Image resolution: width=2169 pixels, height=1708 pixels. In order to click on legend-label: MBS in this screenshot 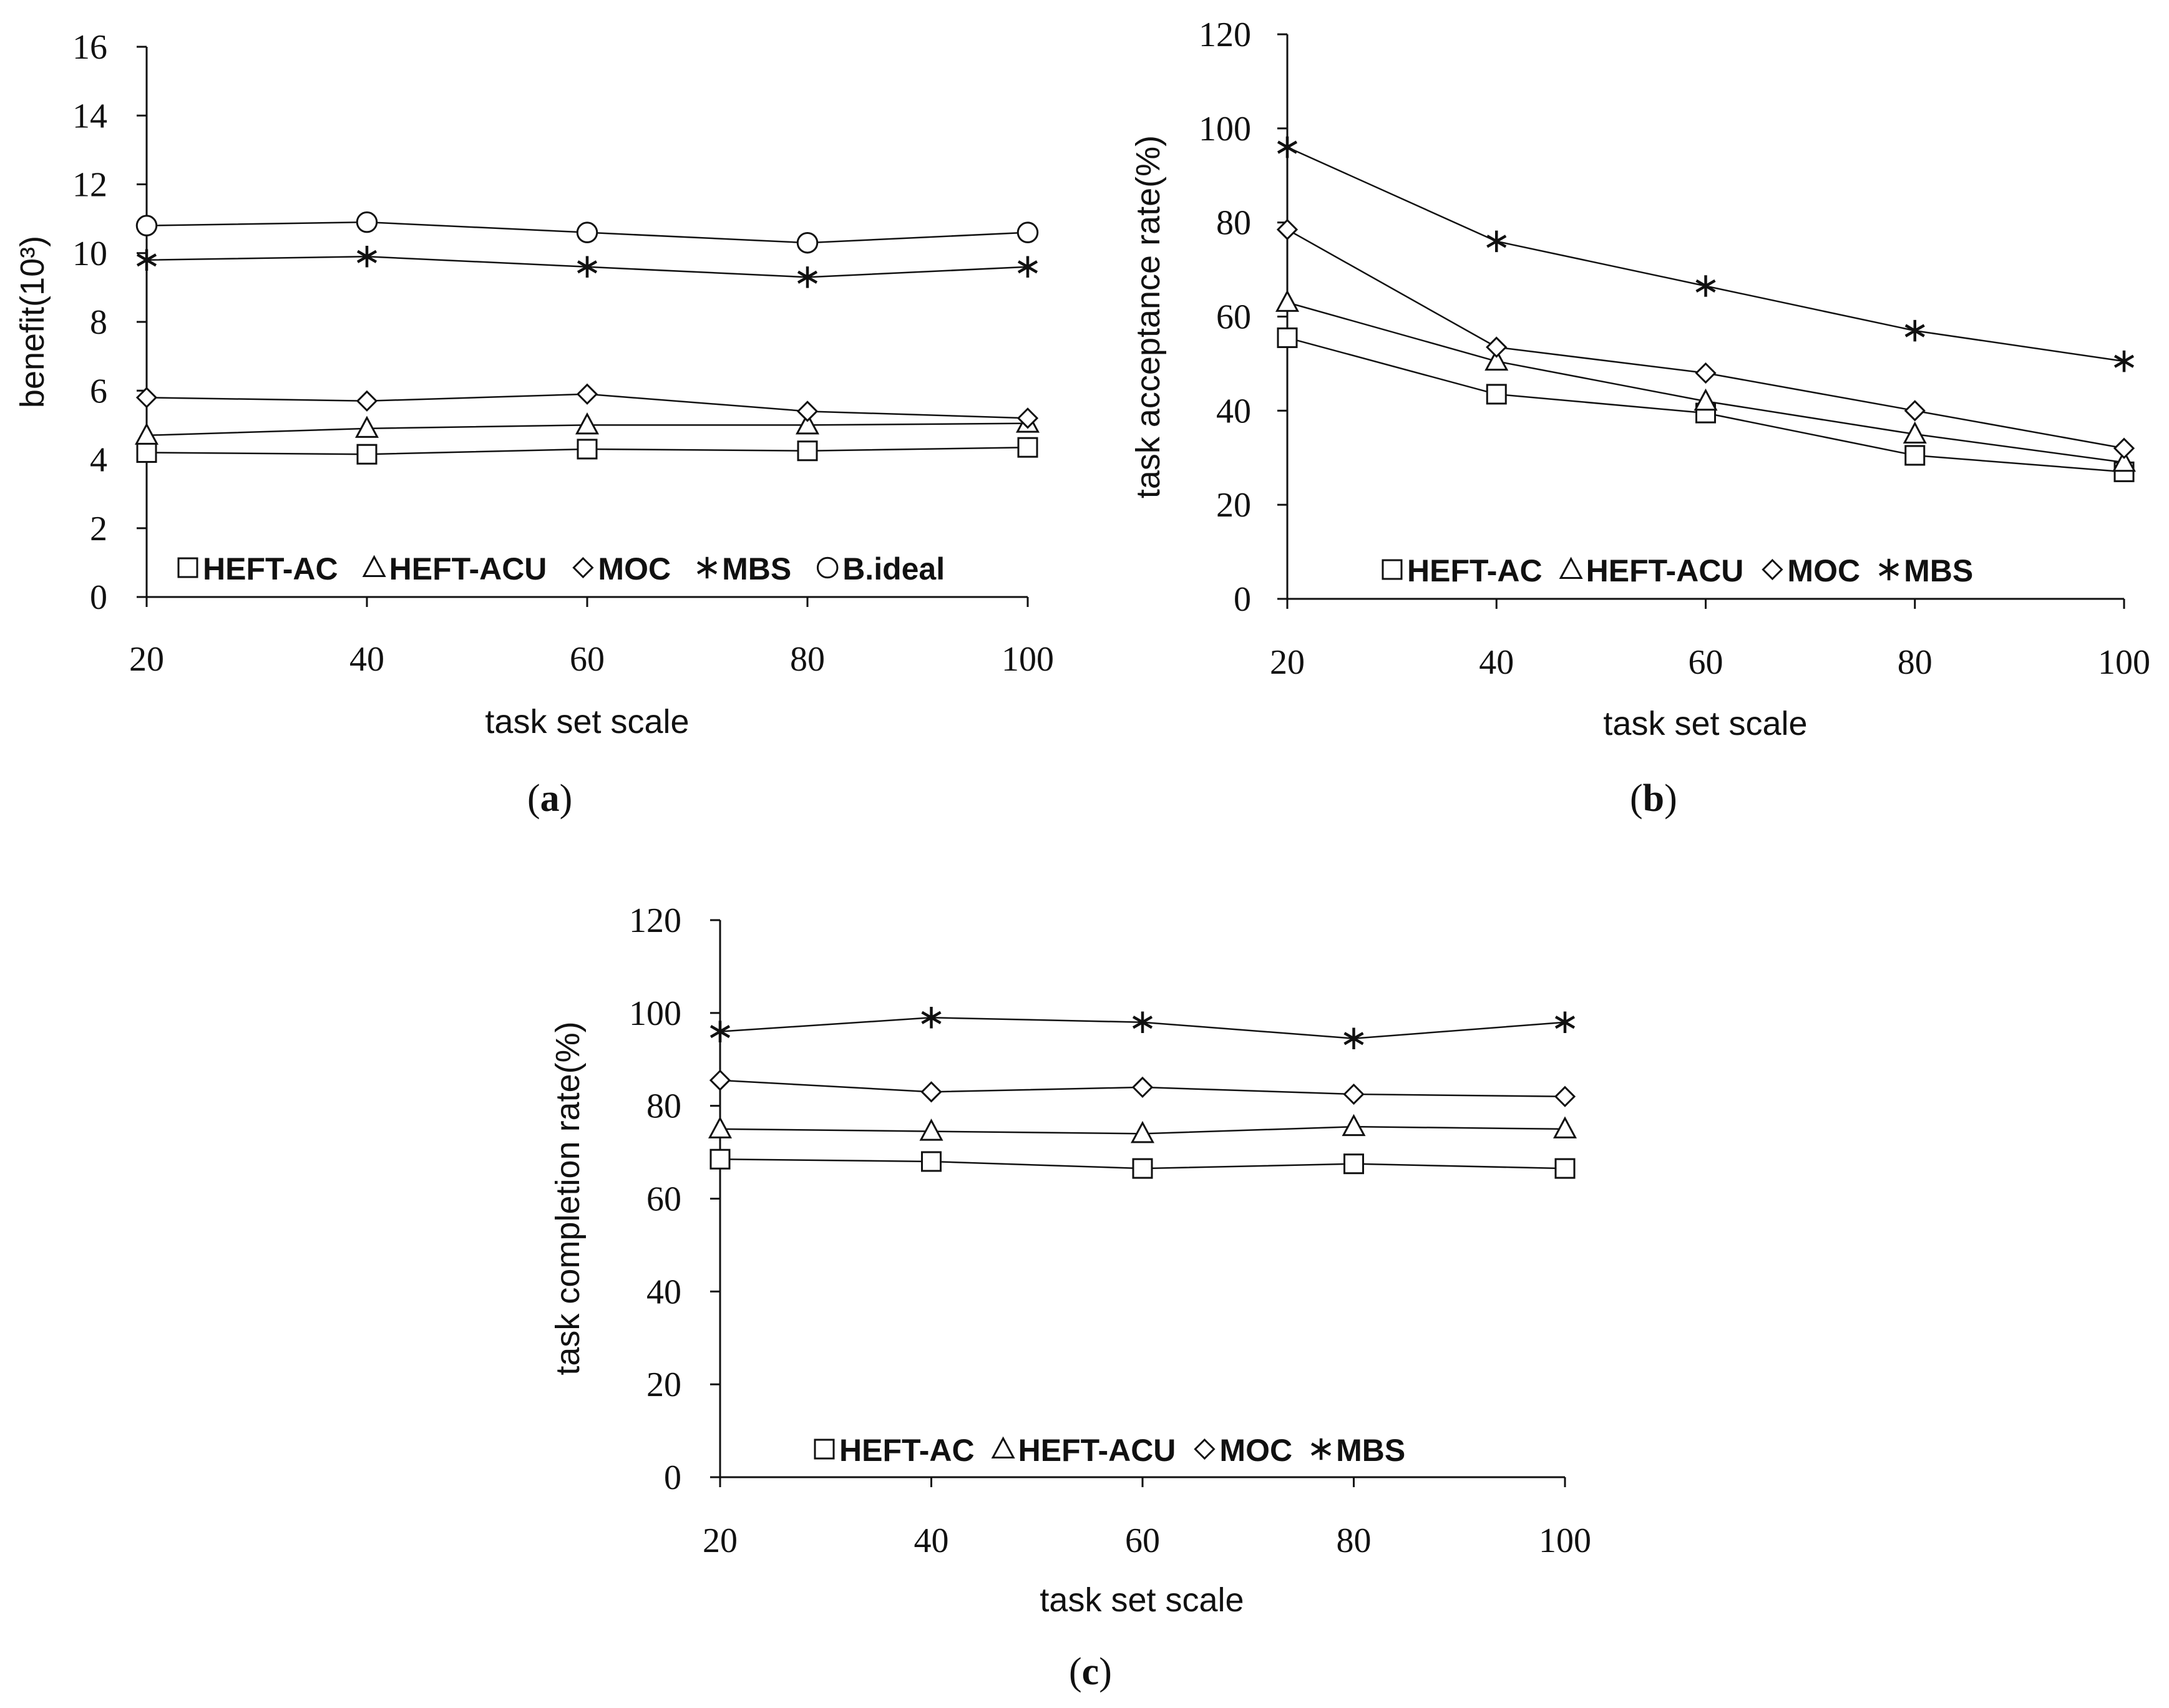, I will do `click(1370, 1450)`.